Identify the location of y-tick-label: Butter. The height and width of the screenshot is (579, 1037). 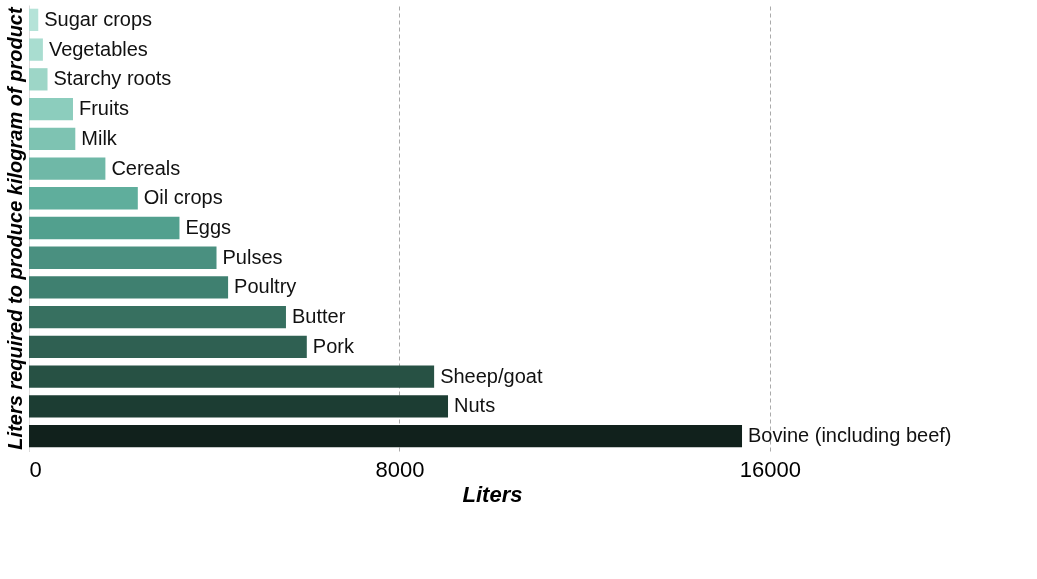
(318, 316).